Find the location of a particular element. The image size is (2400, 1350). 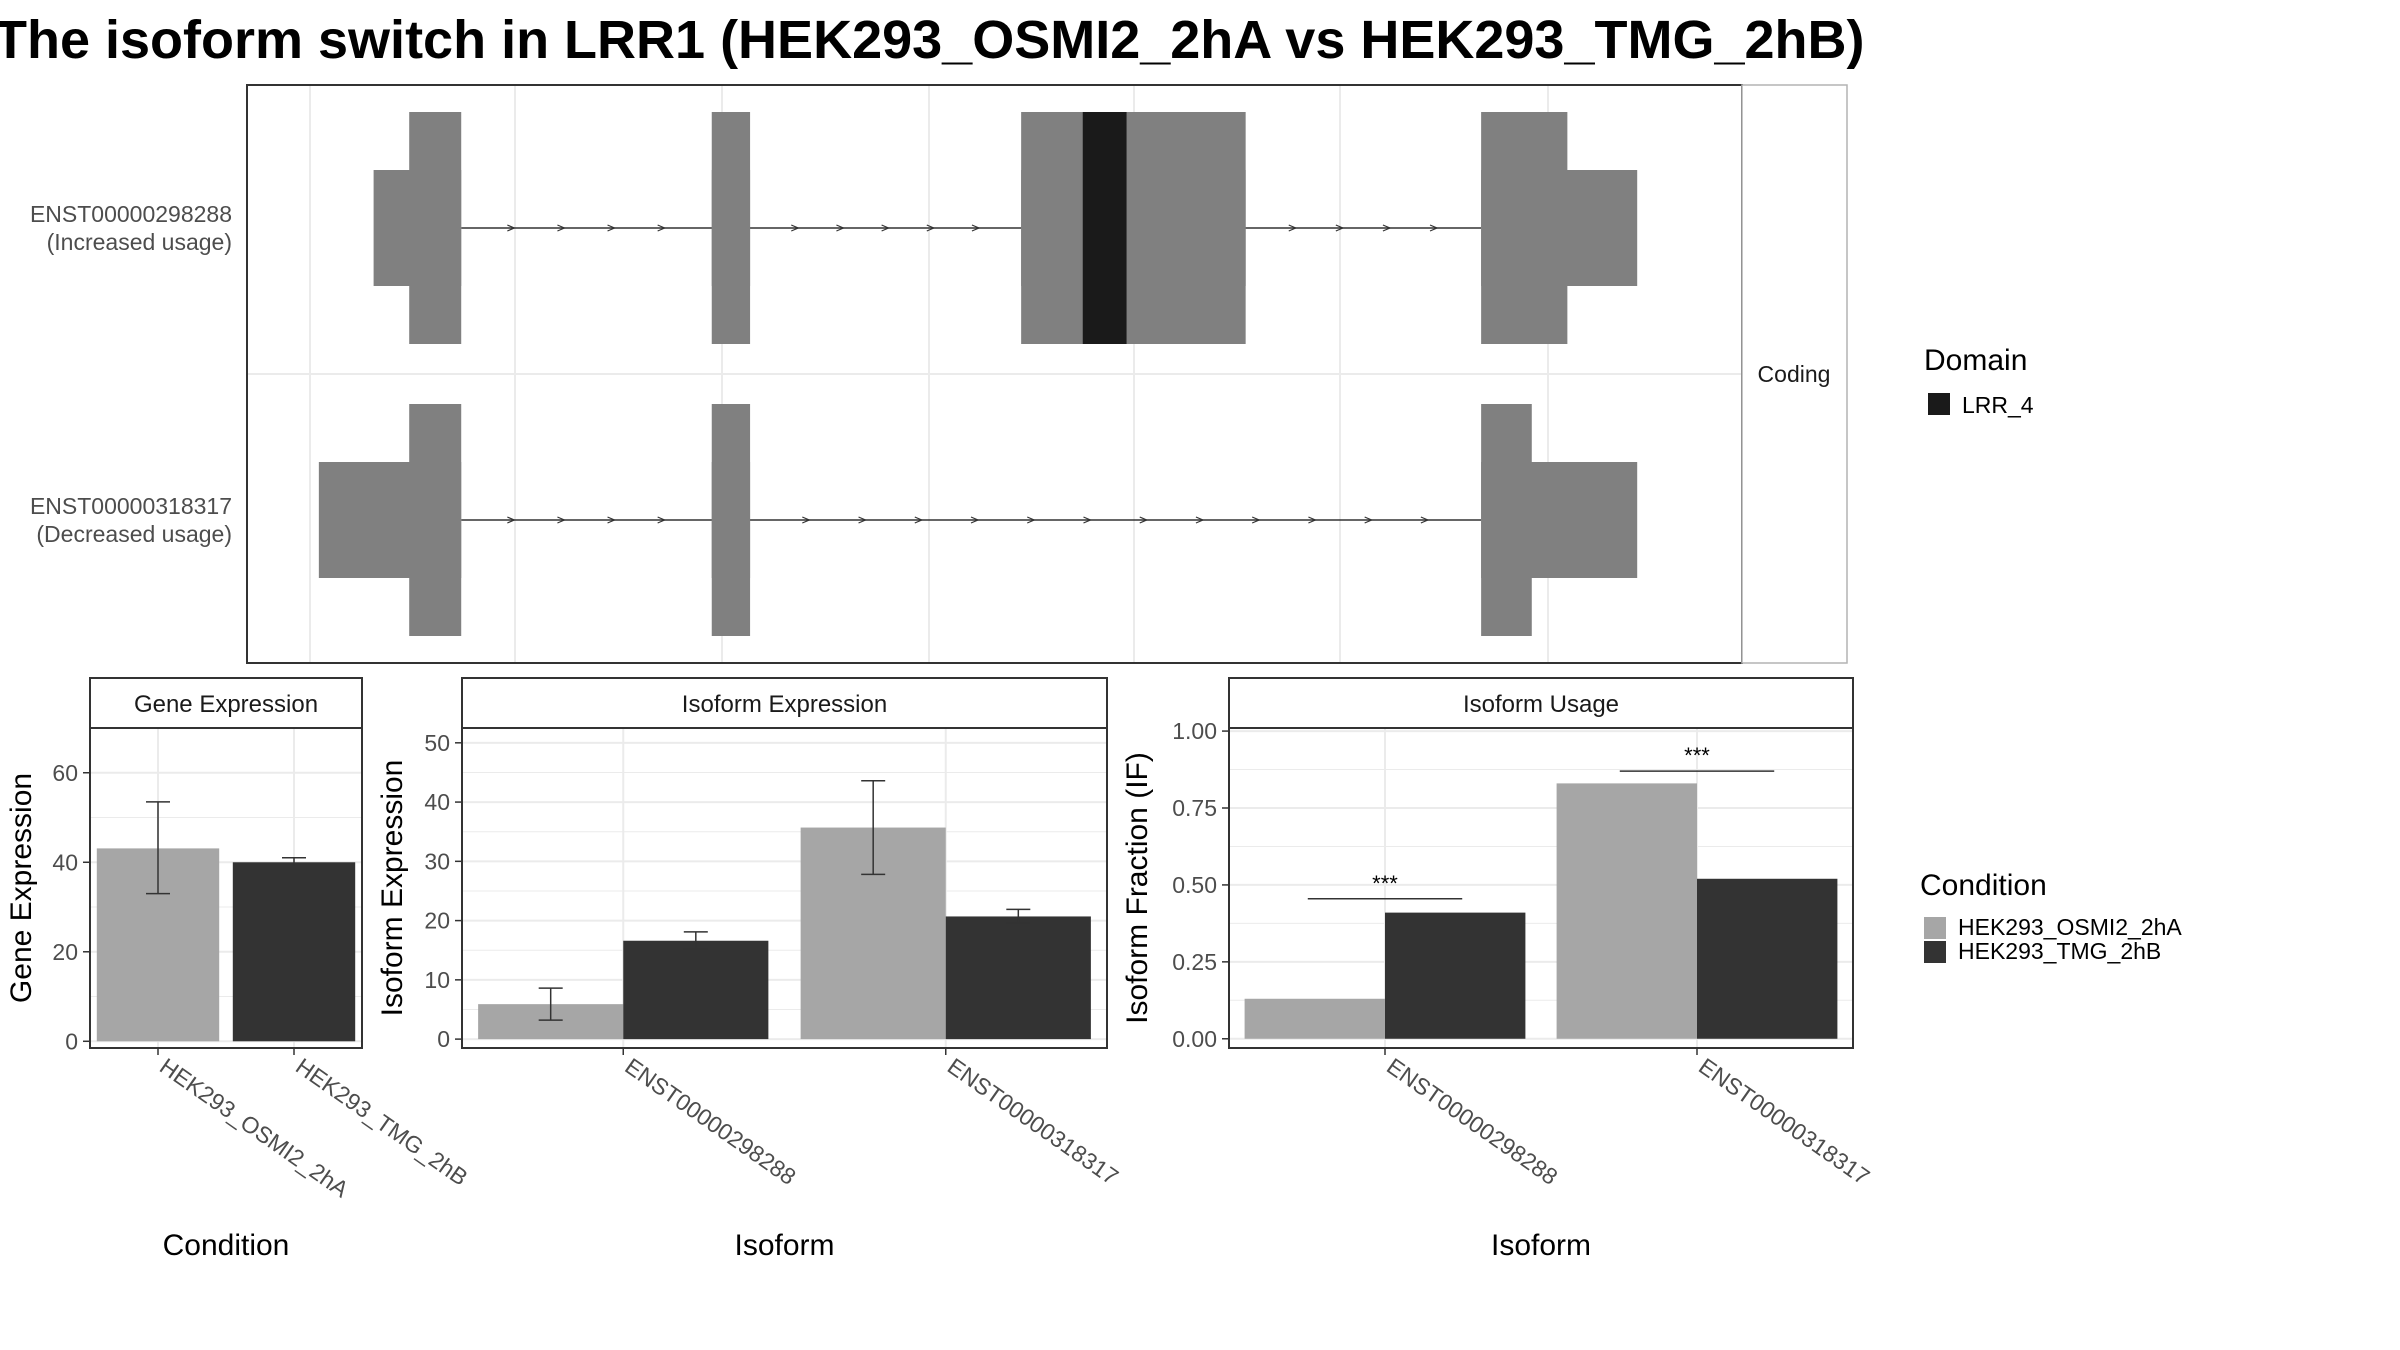

strip-title: Isoform Expression is located at coordinates (784, 704).